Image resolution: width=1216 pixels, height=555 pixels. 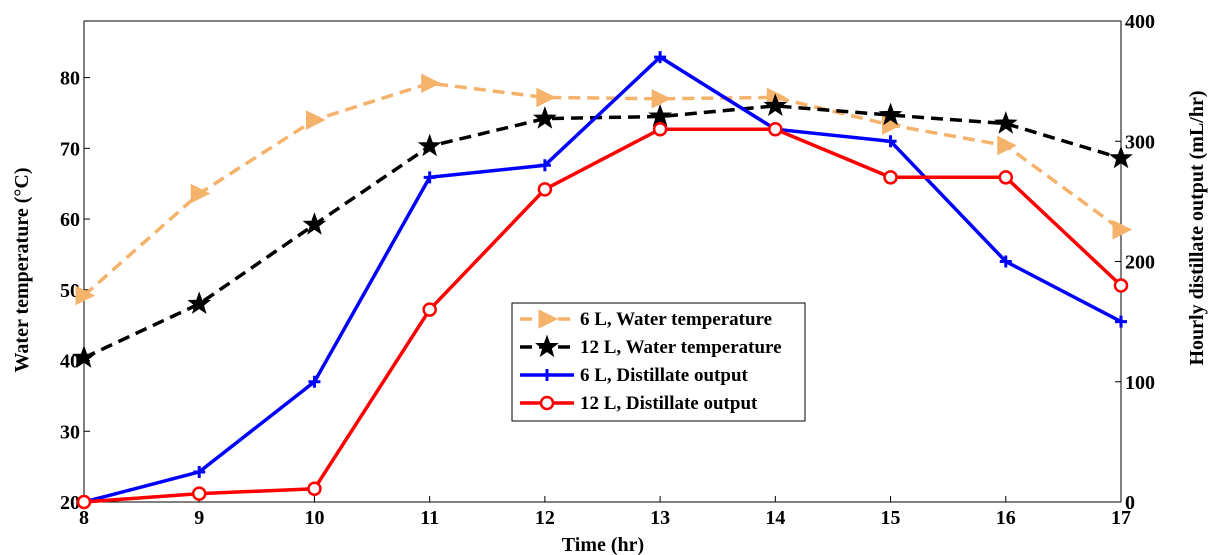 I want to click on x-tick-label: 14, so click(x=775, y=518).